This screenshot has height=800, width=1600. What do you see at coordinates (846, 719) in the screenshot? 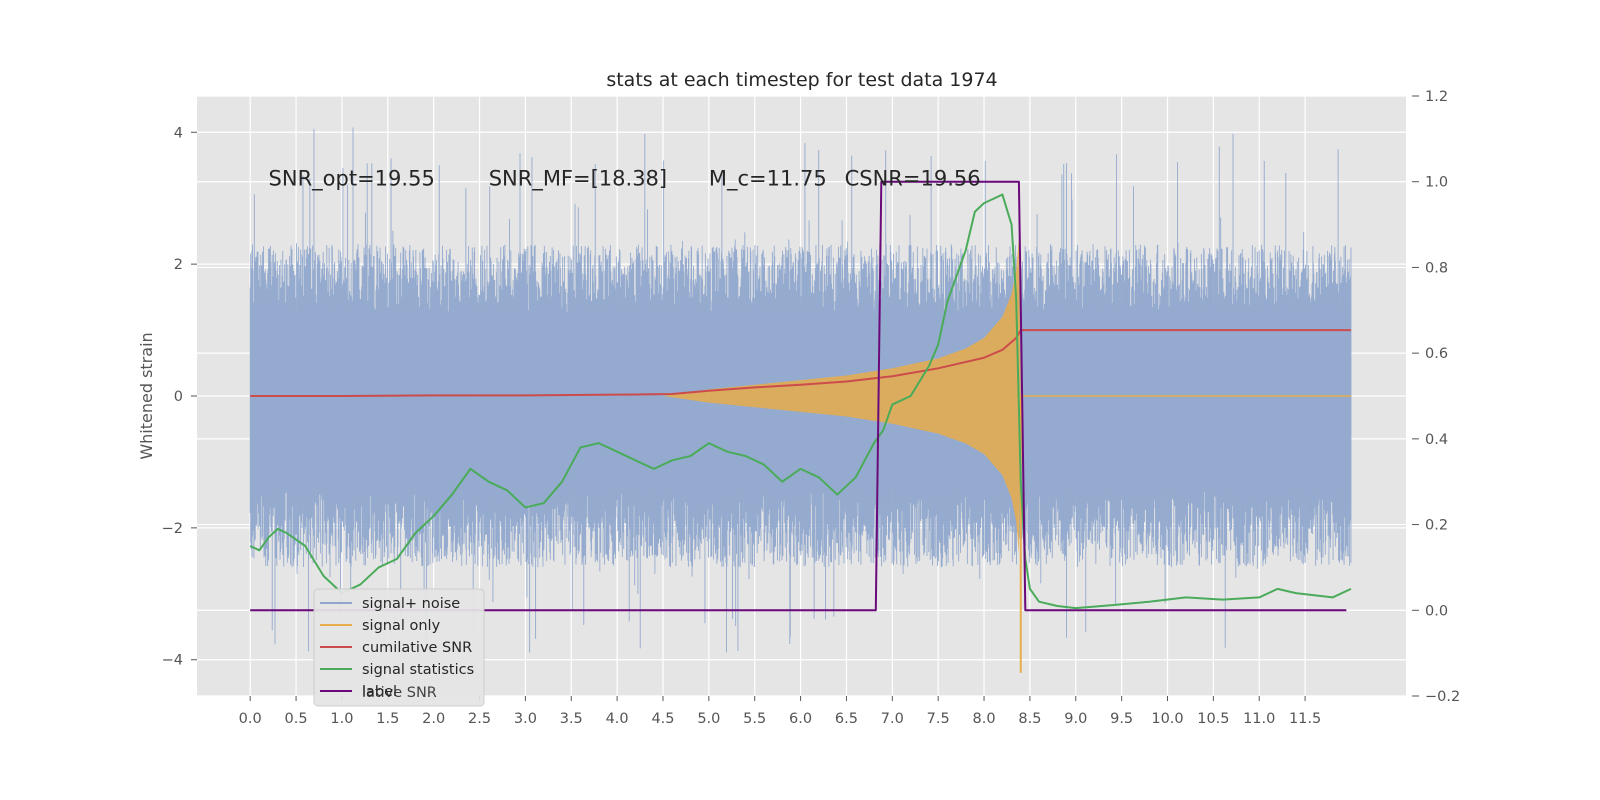
I see `x-tick-label: 6.5` at bounding box center [846, 719].